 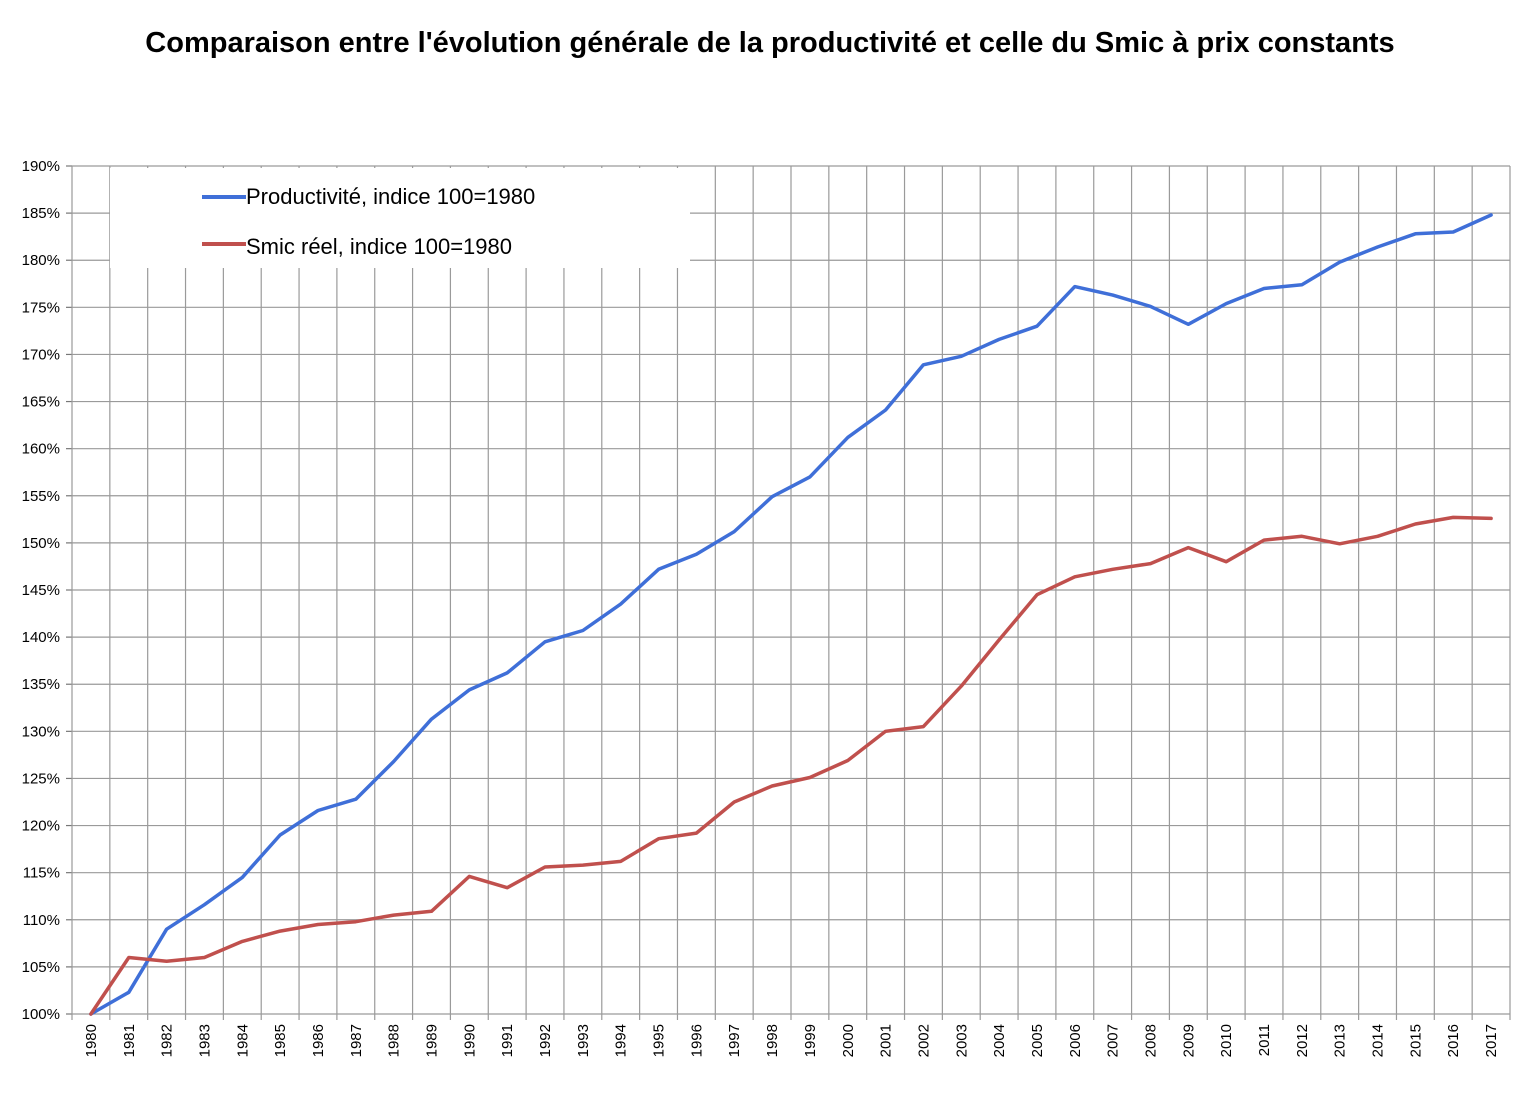 What do you see at coordinates (1037, 1040) in the screenshot?
I see `x-tick-label: 2005` at bounding box center [1037, 1040].